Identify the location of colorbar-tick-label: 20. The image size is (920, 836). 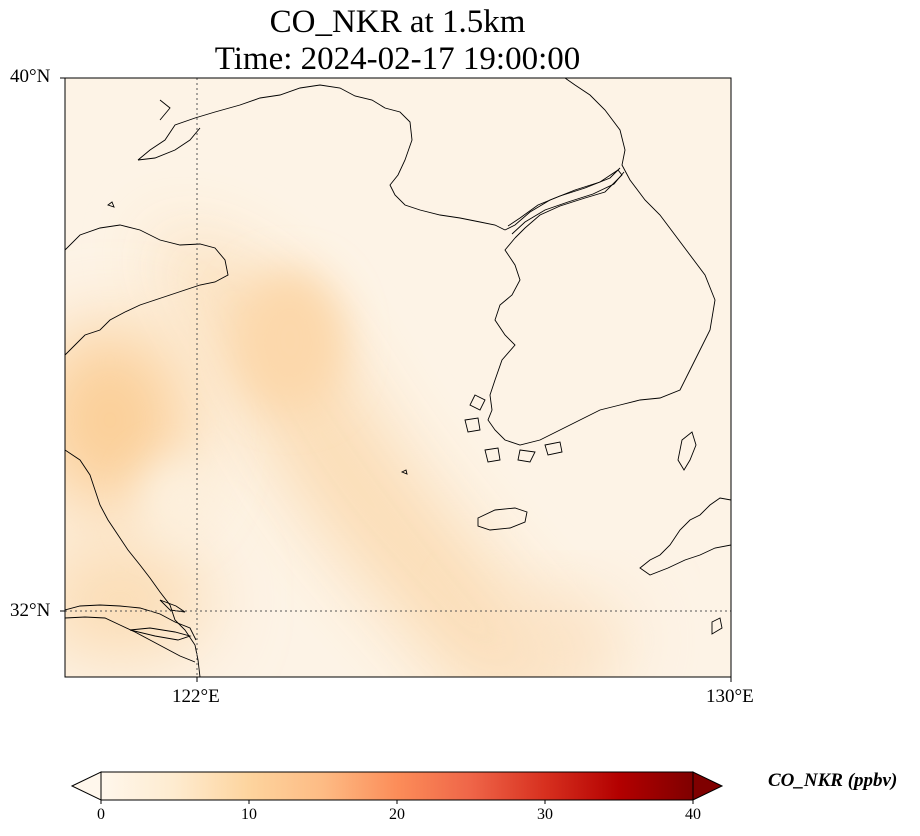
(397, 814).